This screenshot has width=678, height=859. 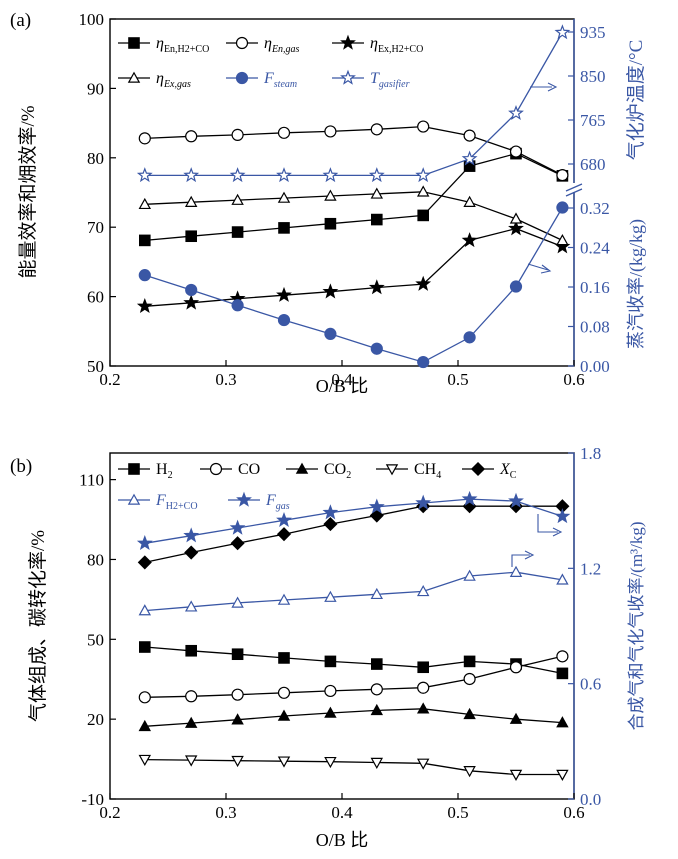 What do you see at coordinates (95, 719) in the screenshot?
I see `y-tick-label-b-1: 20` at bounding box center [95, 719].